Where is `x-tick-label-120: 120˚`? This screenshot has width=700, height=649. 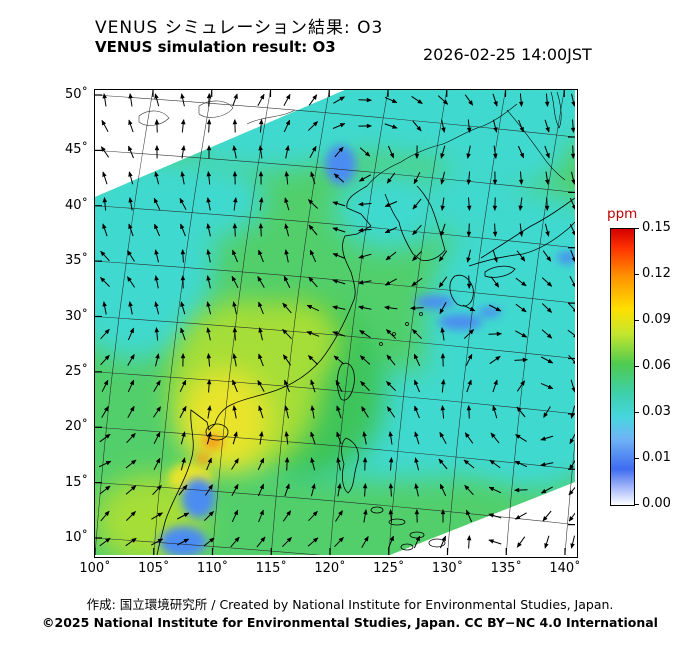 x-tick-label-120: 120˚ is located at coordinates (330, 568).